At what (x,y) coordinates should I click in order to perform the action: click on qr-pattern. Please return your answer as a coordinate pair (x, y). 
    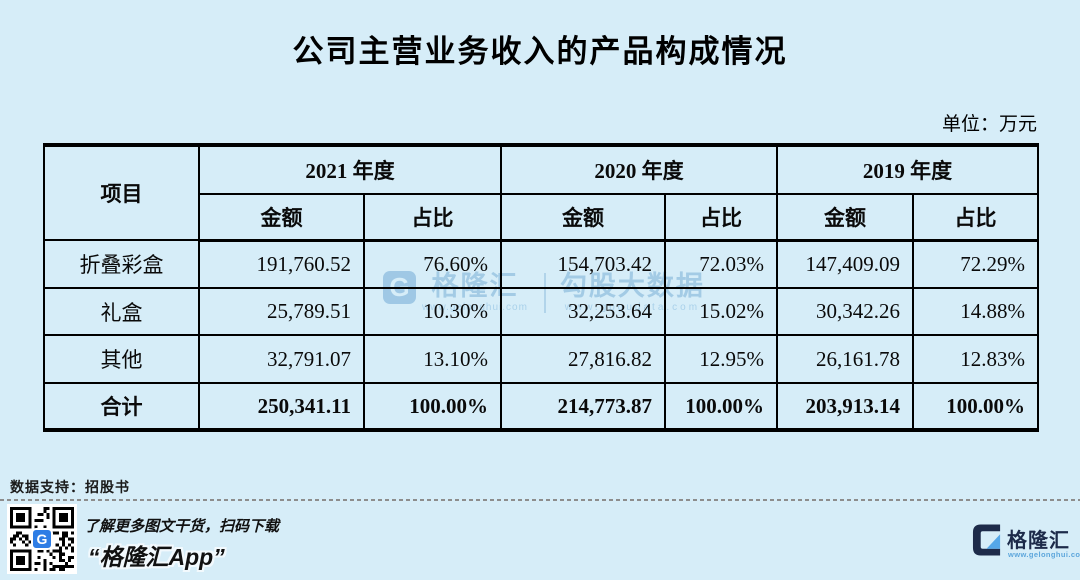
    Looking at the image, I should click on (42, 539).